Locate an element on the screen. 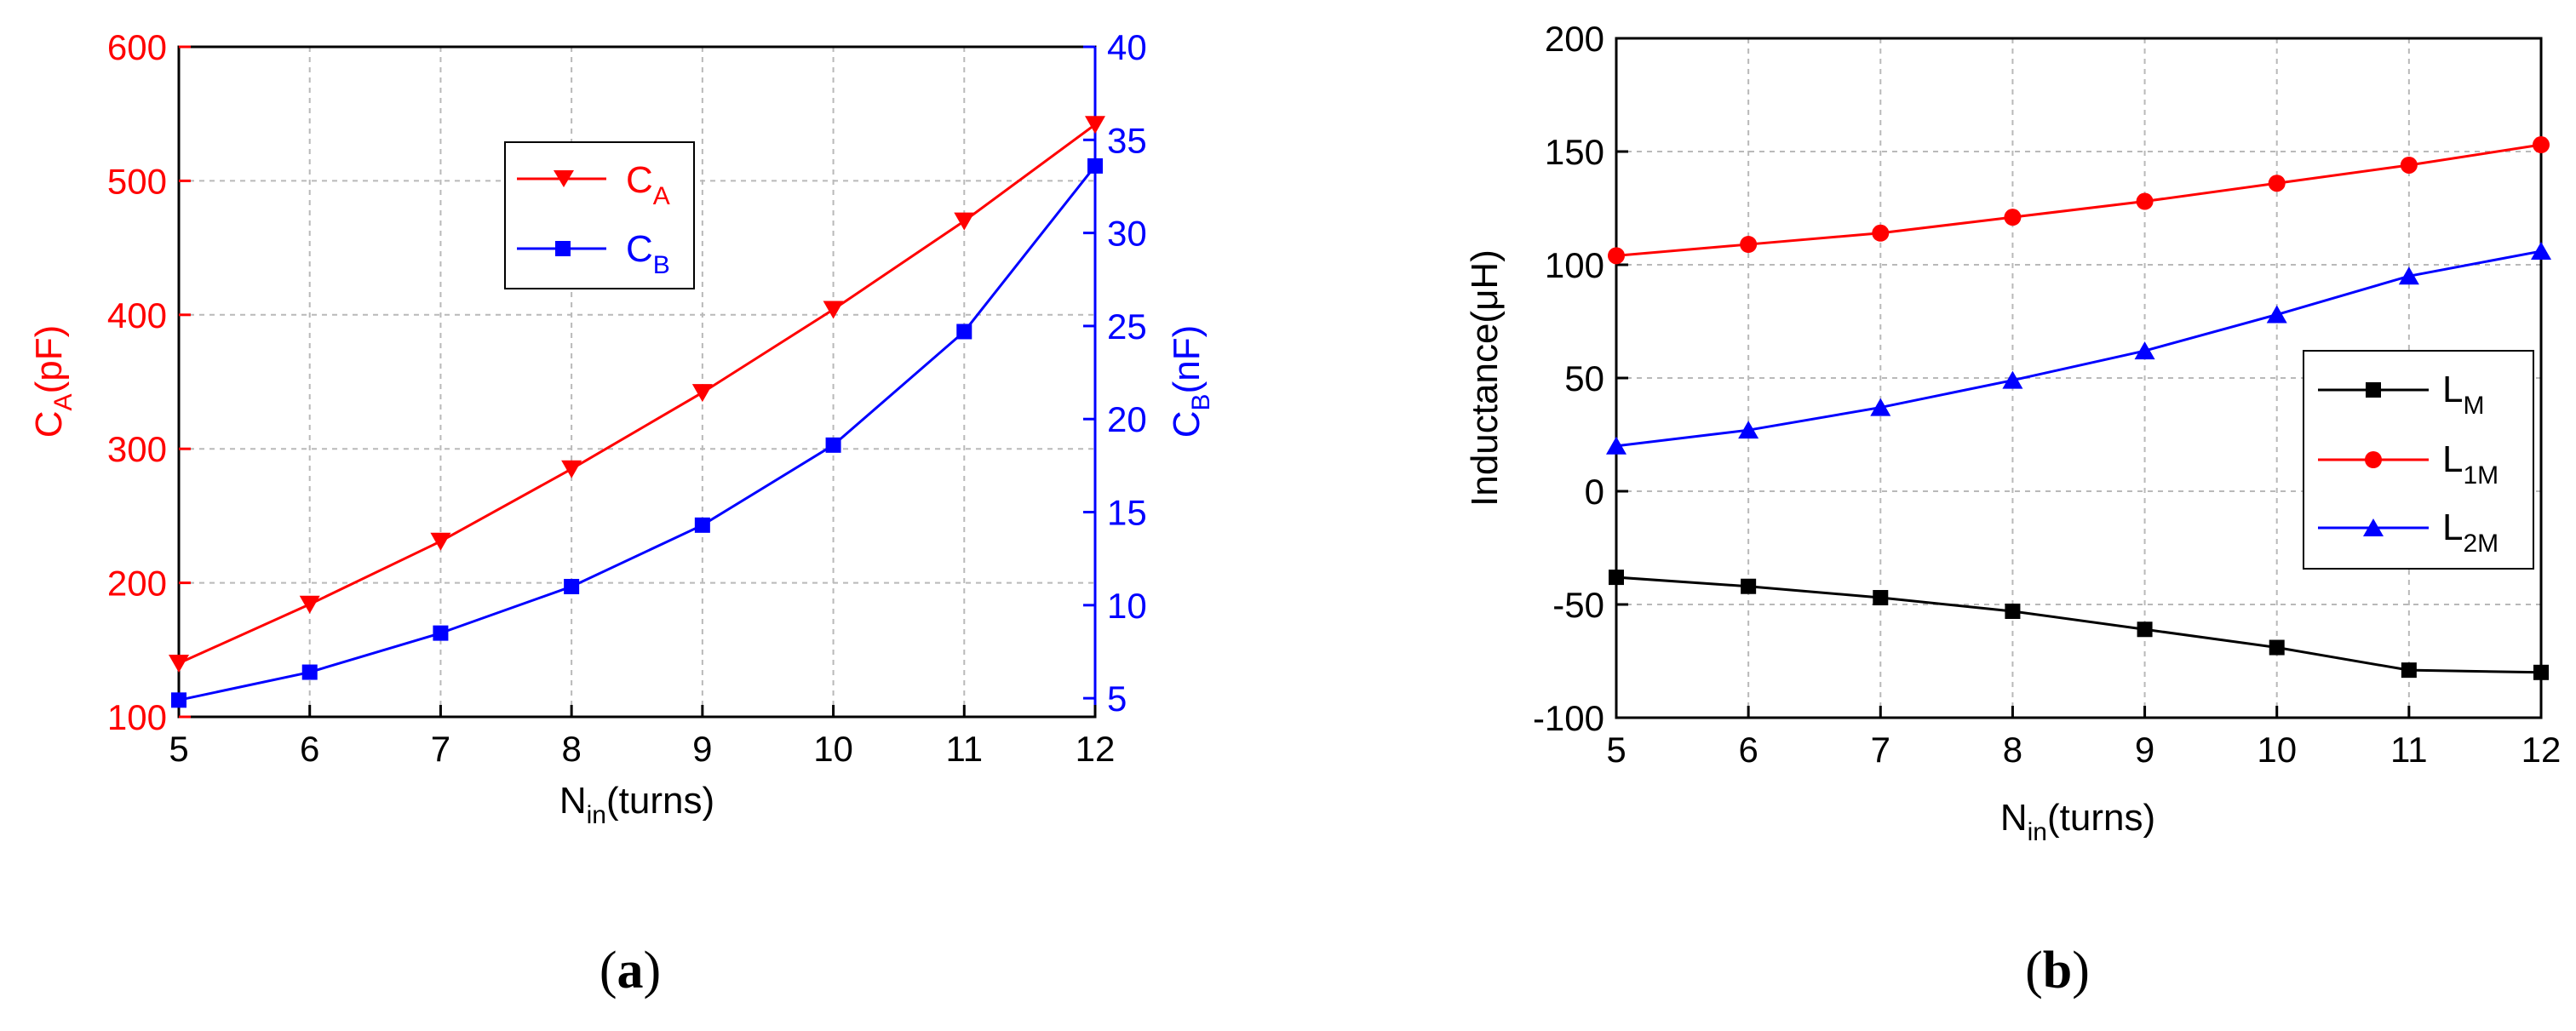 This screenshot has height=1031, width=2576. series-l2m is located at coordinates (2078, 348).